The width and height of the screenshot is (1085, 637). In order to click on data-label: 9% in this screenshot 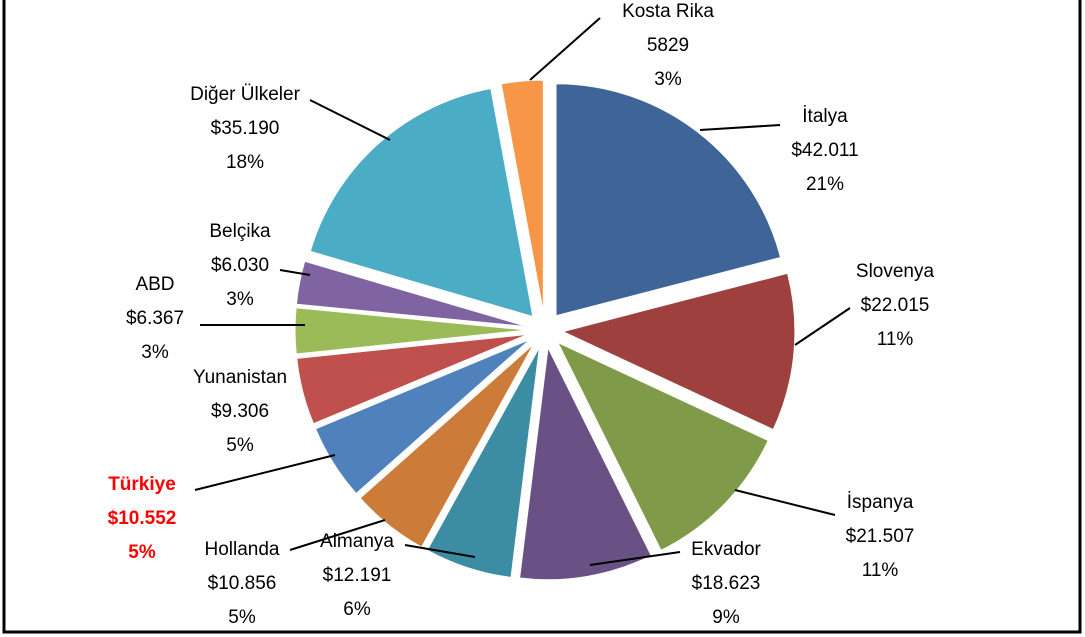, I will do `click(726, 617)`.